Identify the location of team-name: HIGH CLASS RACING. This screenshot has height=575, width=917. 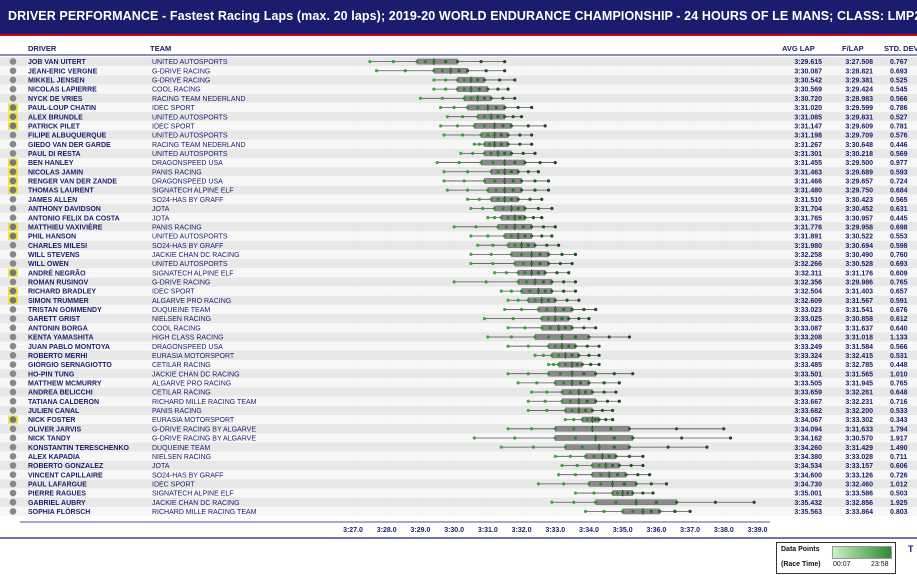
(188, 338).